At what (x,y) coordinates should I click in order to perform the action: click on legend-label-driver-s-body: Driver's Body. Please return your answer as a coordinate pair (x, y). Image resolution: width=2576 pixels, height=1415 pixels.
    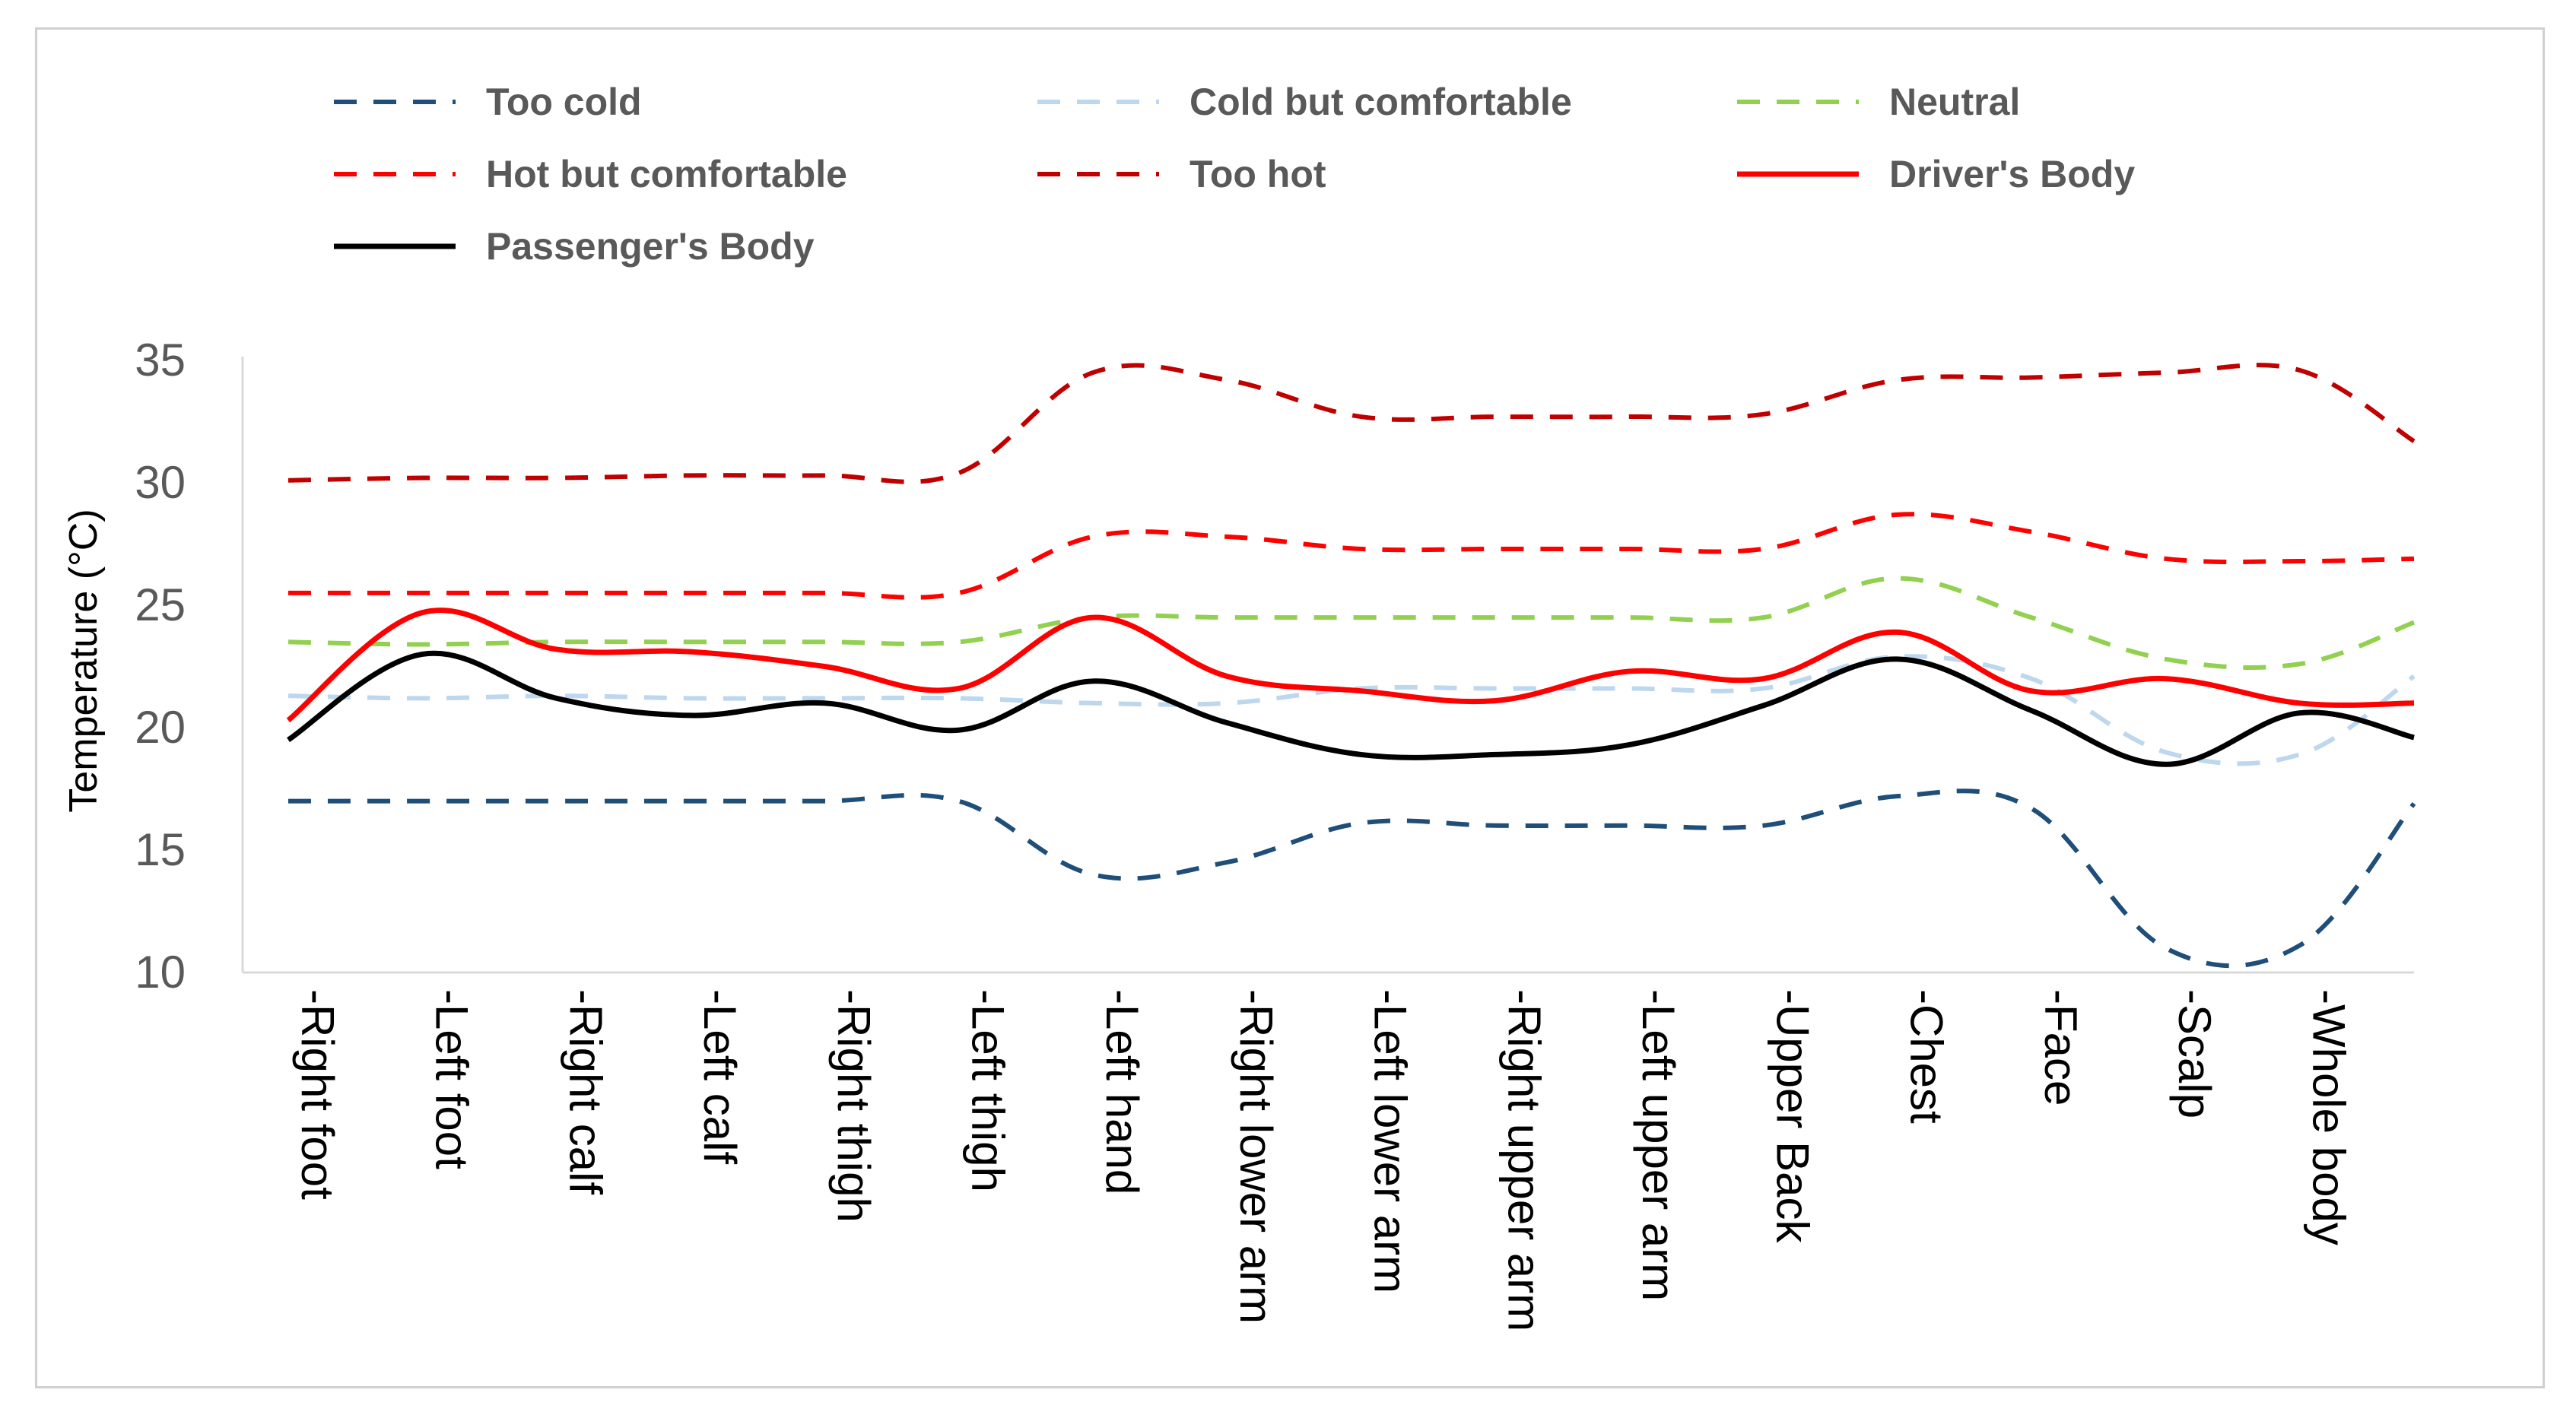
    Looking at the image, I should click on (2012, 174).